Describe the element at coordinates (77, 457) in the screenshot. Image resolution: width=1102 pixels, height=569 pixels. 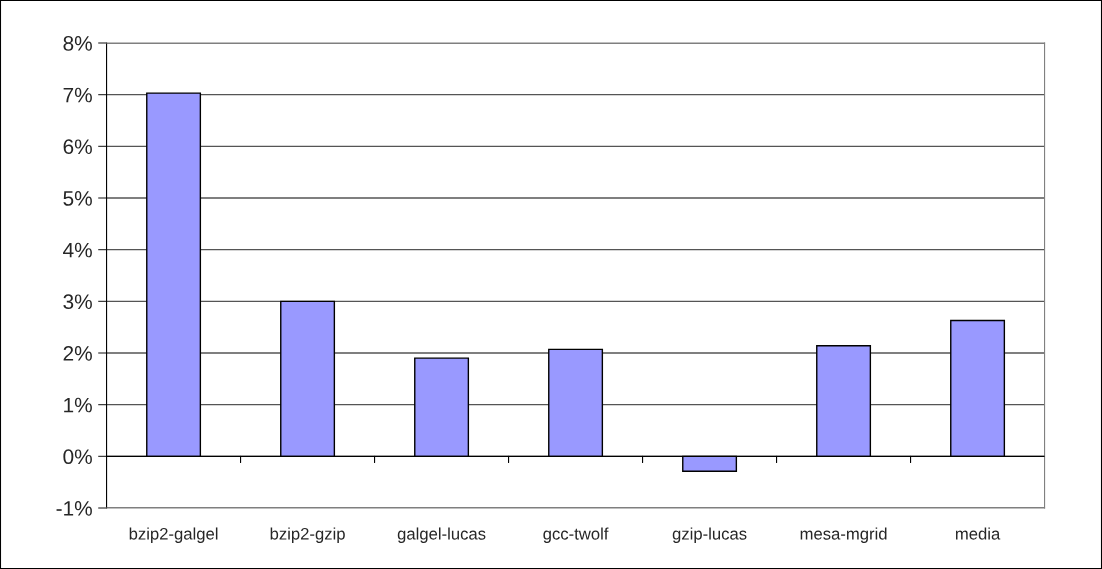
I see `y-tick-label: 0%` at that location.